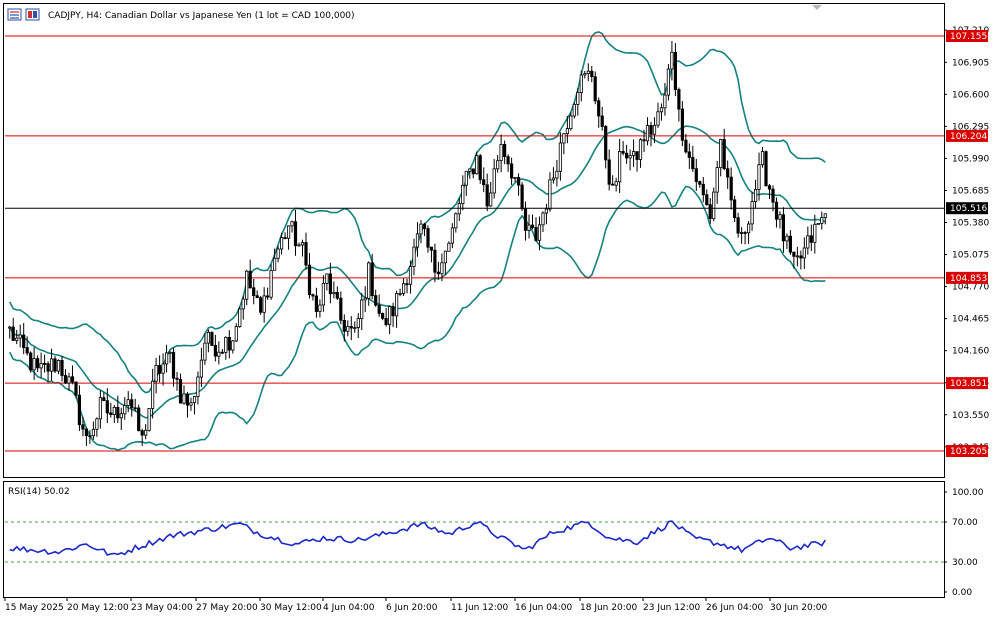 Image resolution: width=1000 pixels, height=624 pixels. I want to click on symbol-flag-icon, so click(32, 14).